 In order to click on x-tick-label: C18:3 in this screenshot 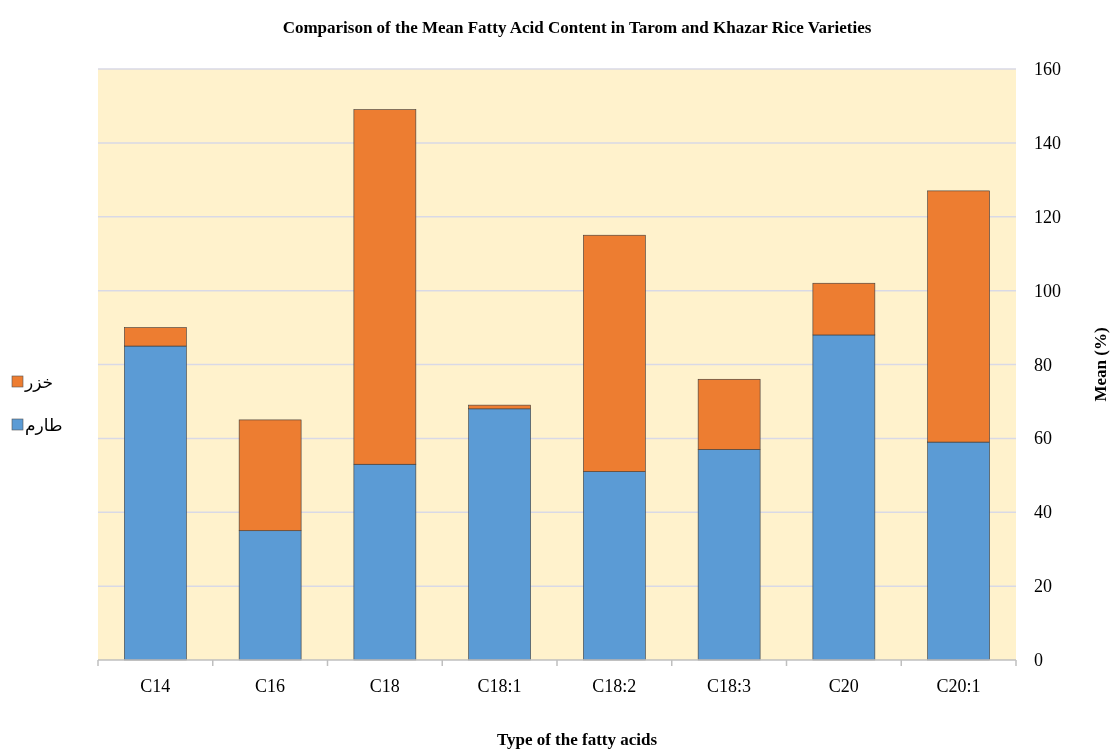, I will do `click(729, 686)`.